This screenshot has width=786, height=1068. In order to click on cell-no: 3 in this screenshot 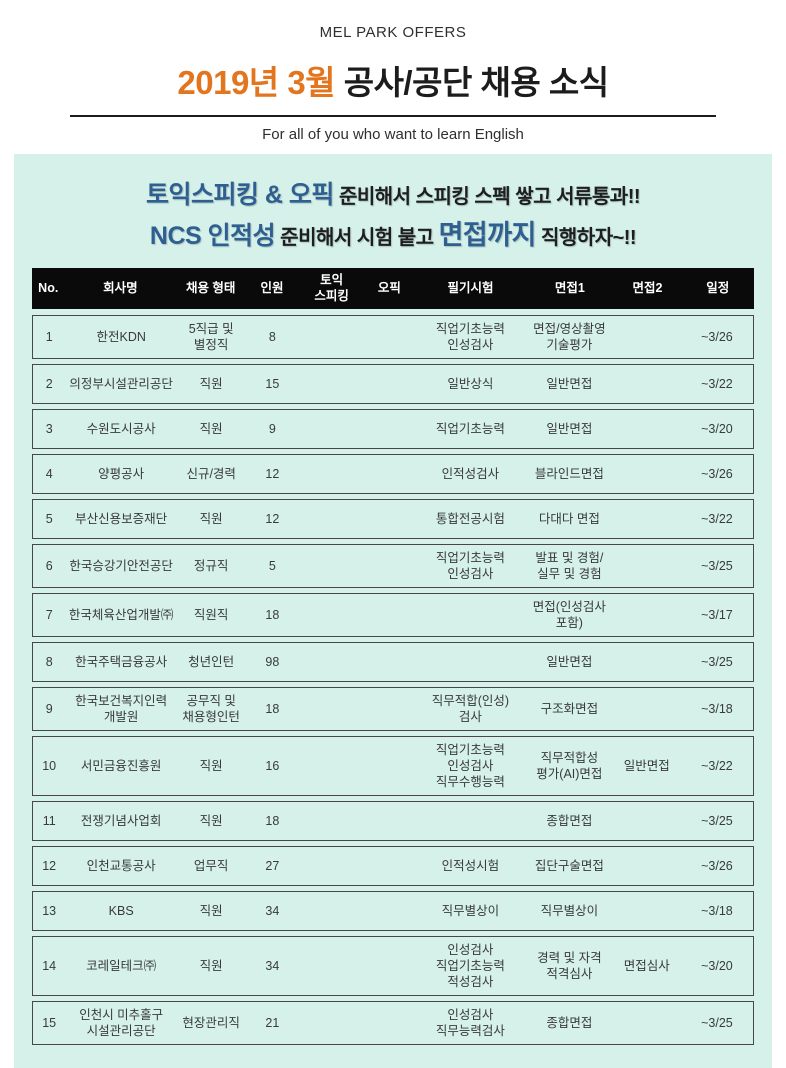, I will do `click(49, 429)`.